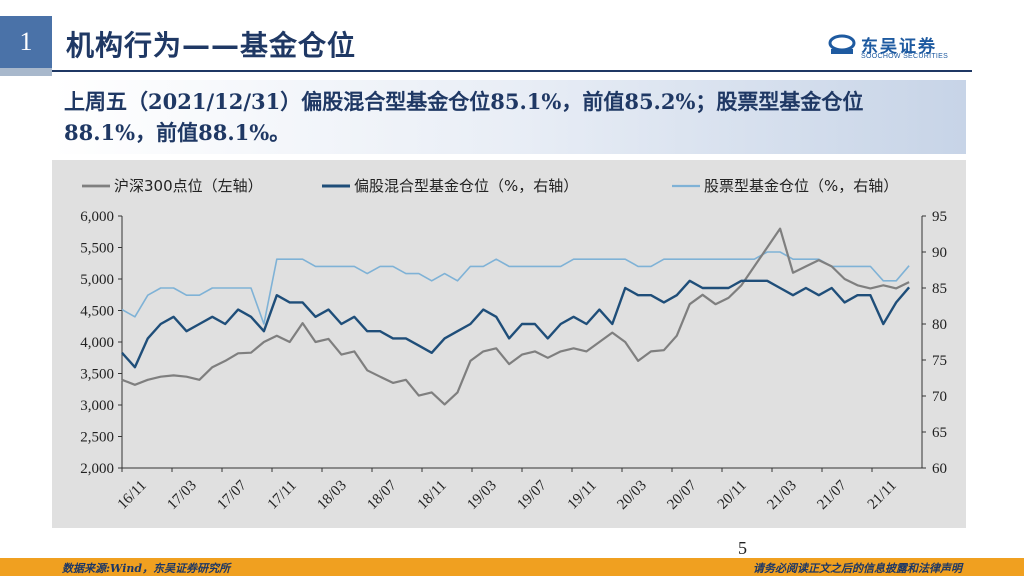 The height and width of the screenshot is (576, 1024). What do you see at coordinates (97, 406) in the screenshot?
I see `y-left-tick-label: 3,000` at bounding box center [97, 406].